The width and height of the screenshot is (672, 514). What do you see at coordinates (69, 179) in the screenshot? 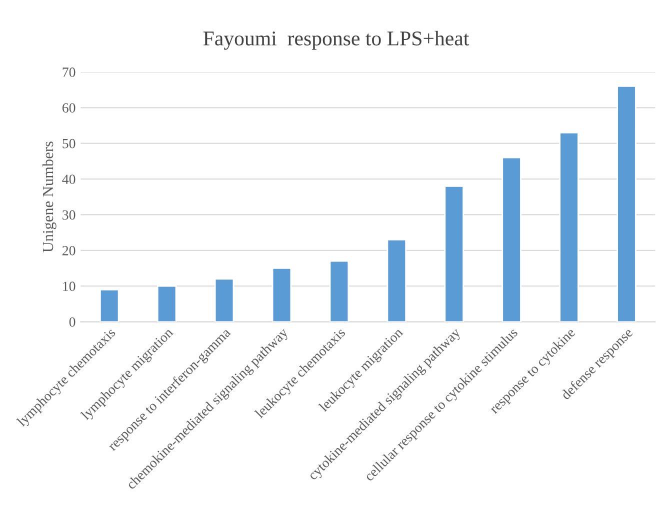
I see `y-tick-label: 40` at bounding box center [69, 179].